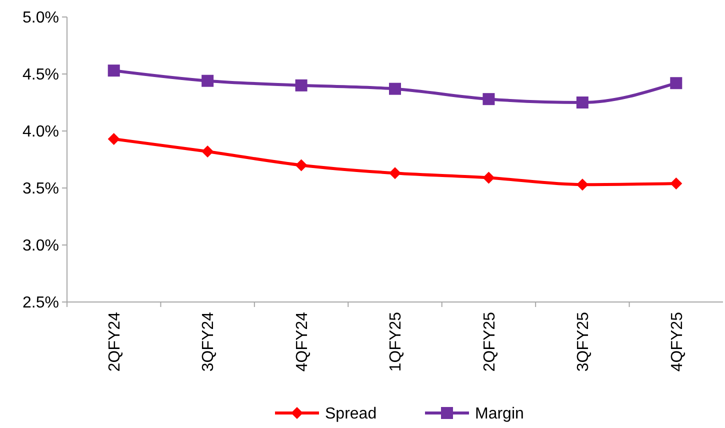 The image size is (725, 428). I want to click on y-tick-label: 3.5%, so click(40, 189).